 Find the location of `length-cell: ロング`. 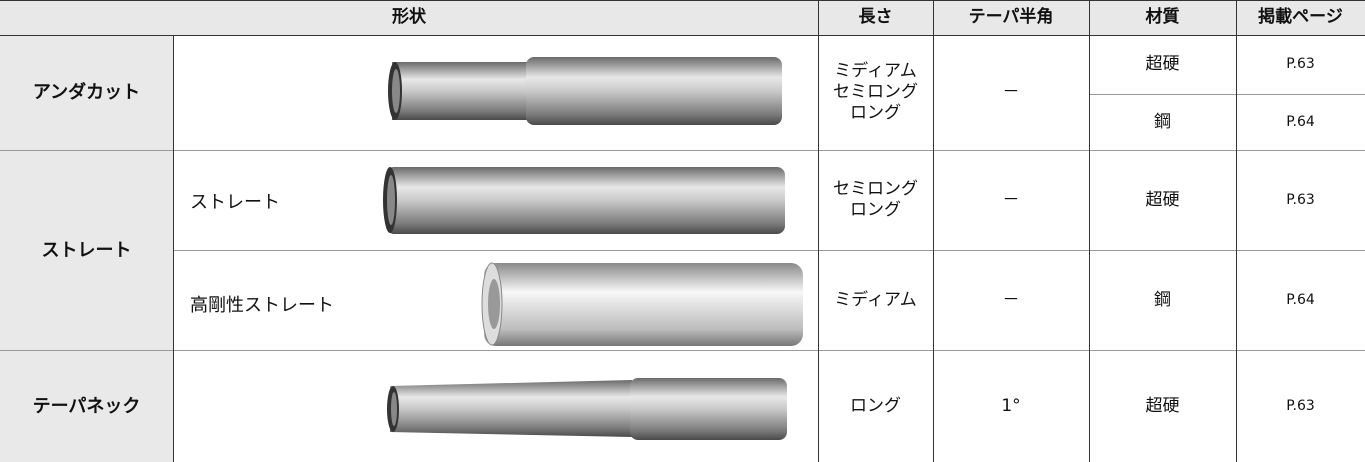

length-cell: ロング is located at coordinates (875, 406).